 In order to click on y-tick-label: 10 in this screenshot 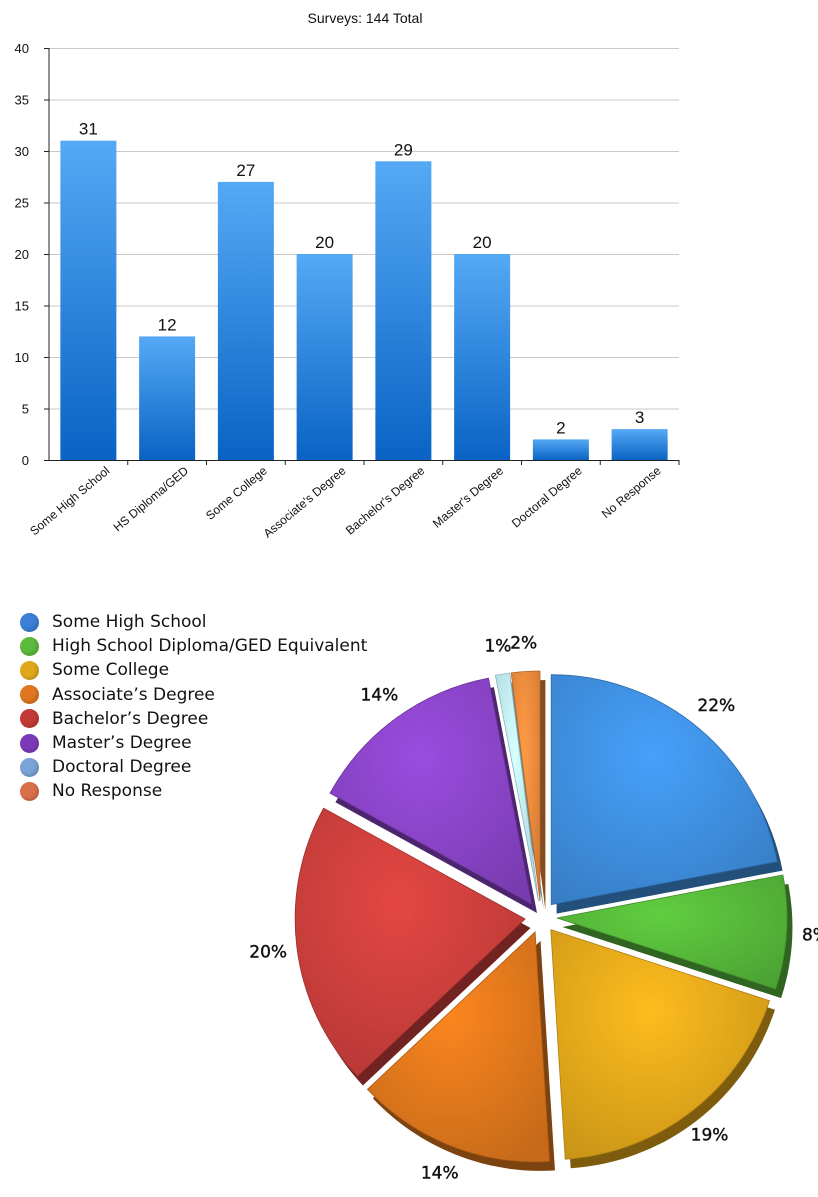, I will do `click(22, 357)`.